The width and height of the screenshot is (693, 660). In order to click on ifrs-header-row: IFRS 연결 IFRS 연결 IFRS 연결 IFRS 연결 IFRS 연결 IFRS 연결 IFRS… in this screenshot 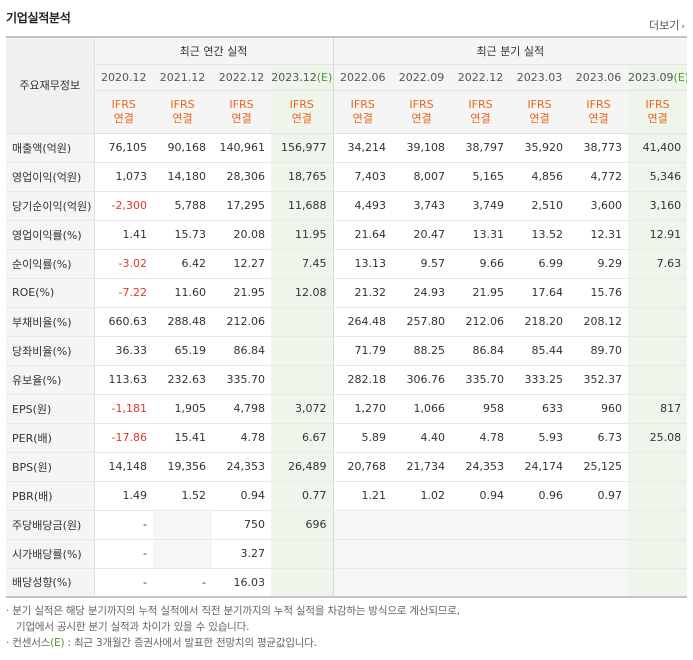, I will do `click(347, 112)`.